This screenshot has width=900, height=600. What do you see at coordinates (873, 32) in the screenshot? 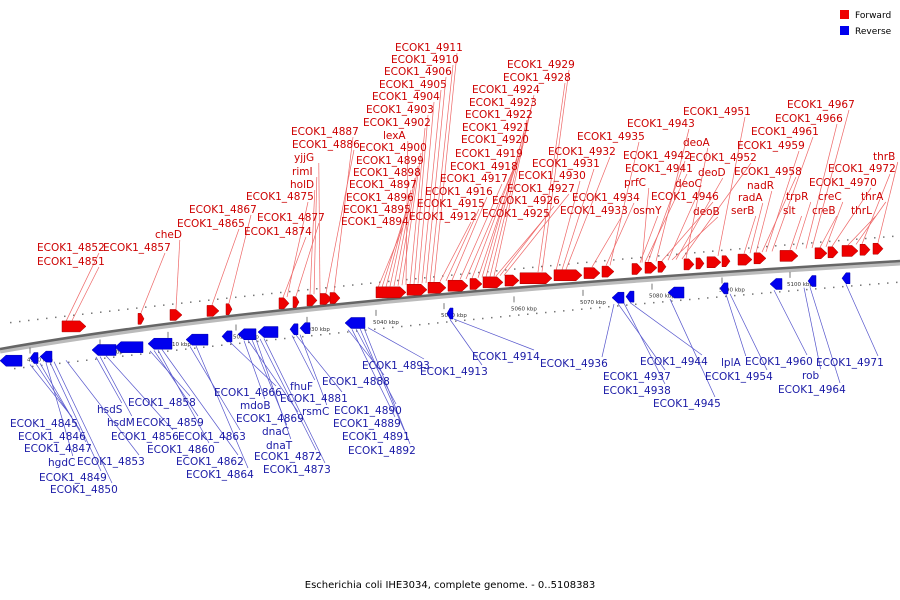
I see `legend-reverse-label: Reverse` at bounding box center [873, 32].